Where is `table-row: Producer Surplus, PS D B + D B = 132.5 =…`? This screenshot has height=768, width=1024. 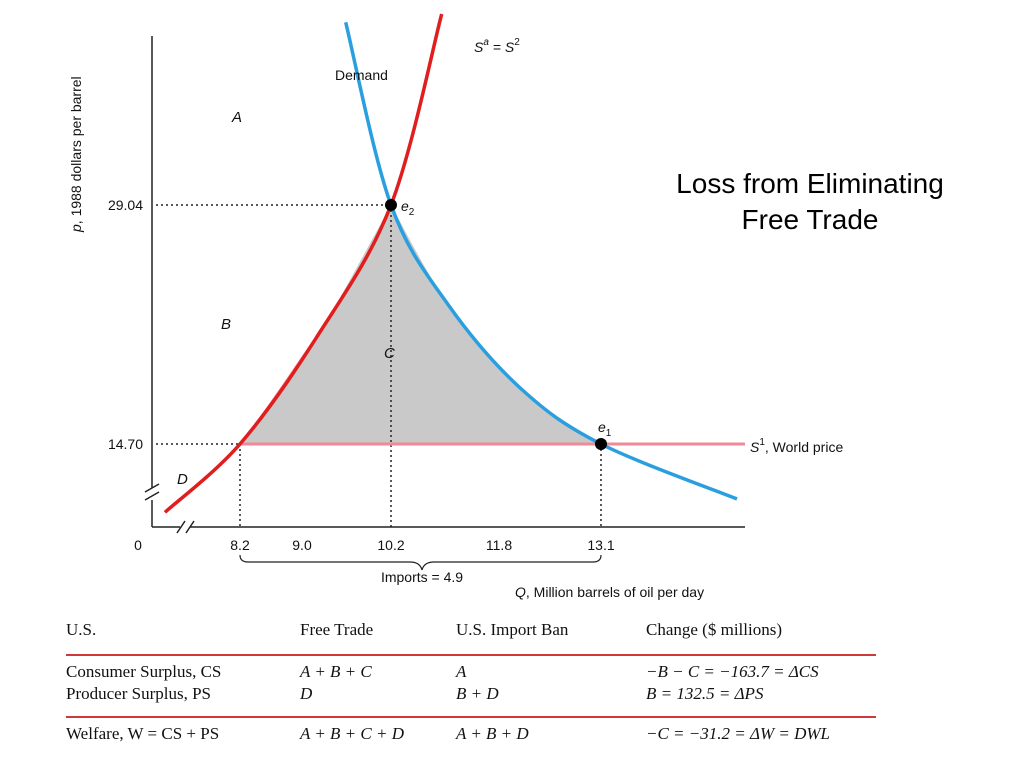
table-row: Producer Surplus, PS D B + D B = 132.5 =… is located at coordinates (471, 695).